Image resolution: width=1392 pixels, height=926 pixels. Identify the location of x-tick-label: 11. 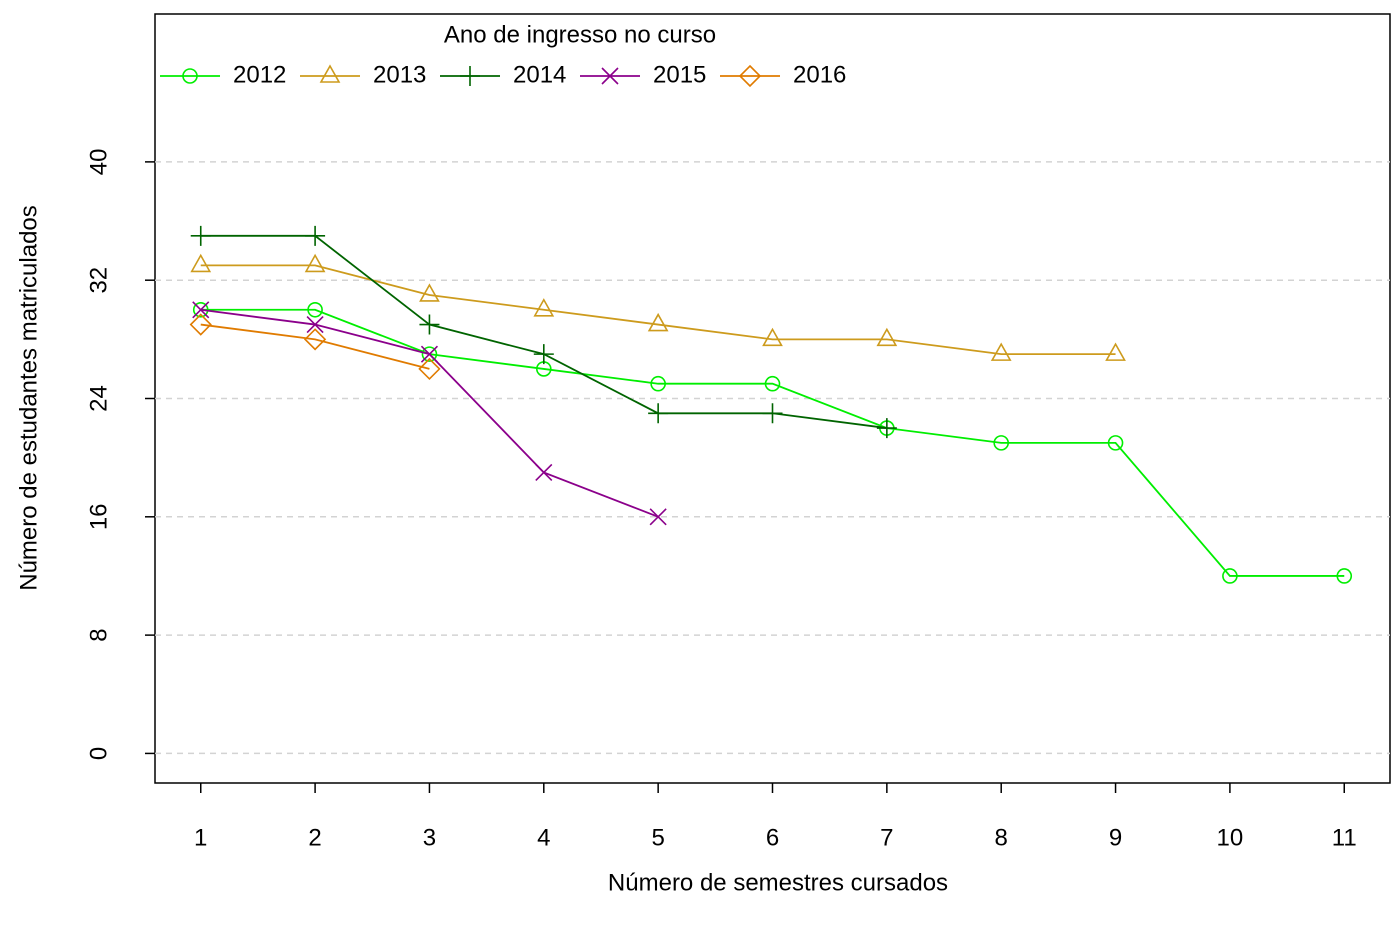
(1344, 837).